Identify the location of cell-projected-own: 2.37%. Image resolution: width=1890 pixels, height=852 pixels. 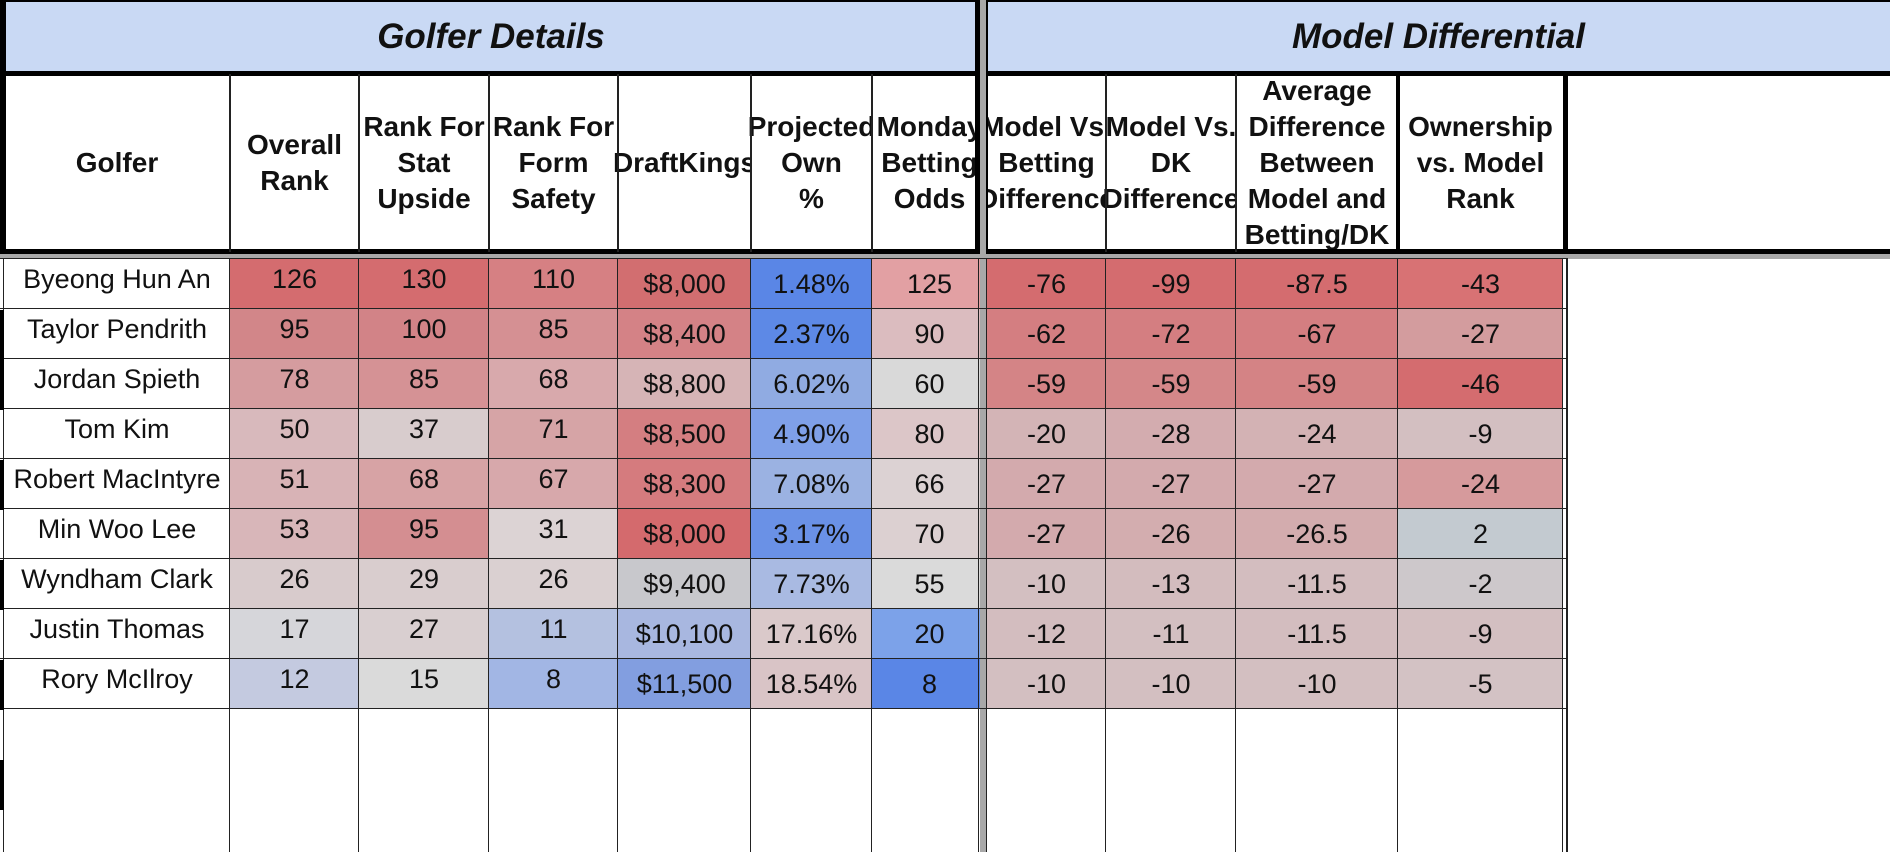
(811, 334).